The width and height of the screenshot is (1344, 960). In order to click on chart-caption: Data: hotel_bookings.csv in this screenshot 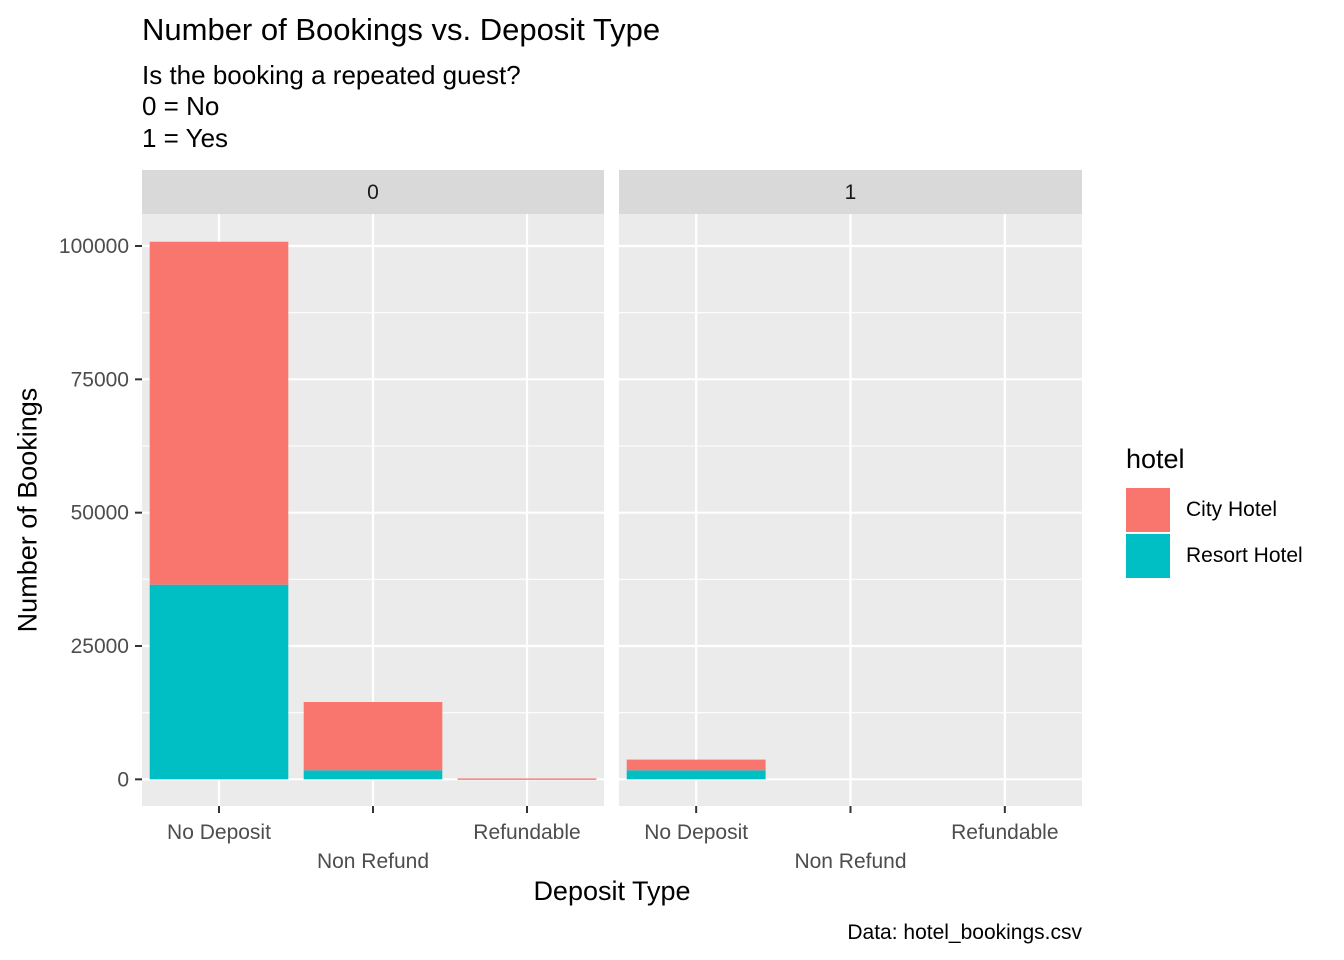, I will do `click(964, 932)`.